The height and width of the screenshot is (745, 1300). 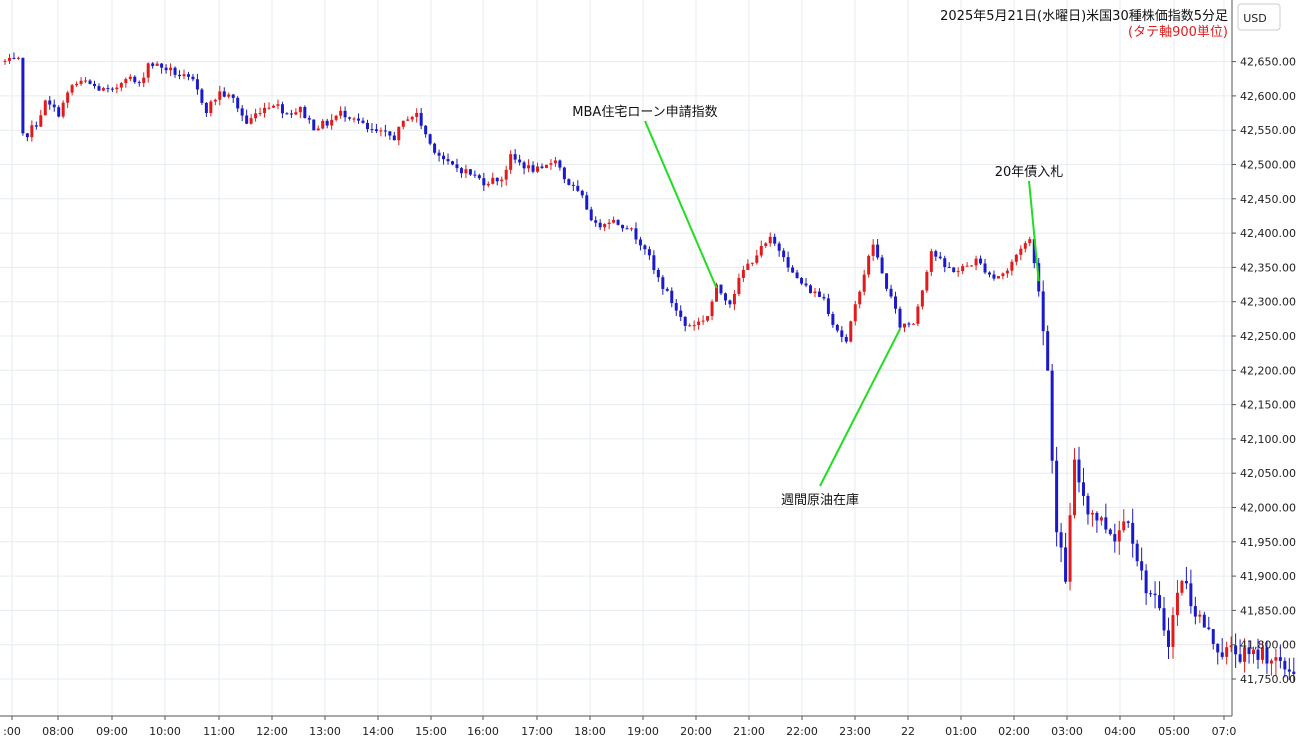 I want to click on currency-badge, so click(x=1259, y=17).